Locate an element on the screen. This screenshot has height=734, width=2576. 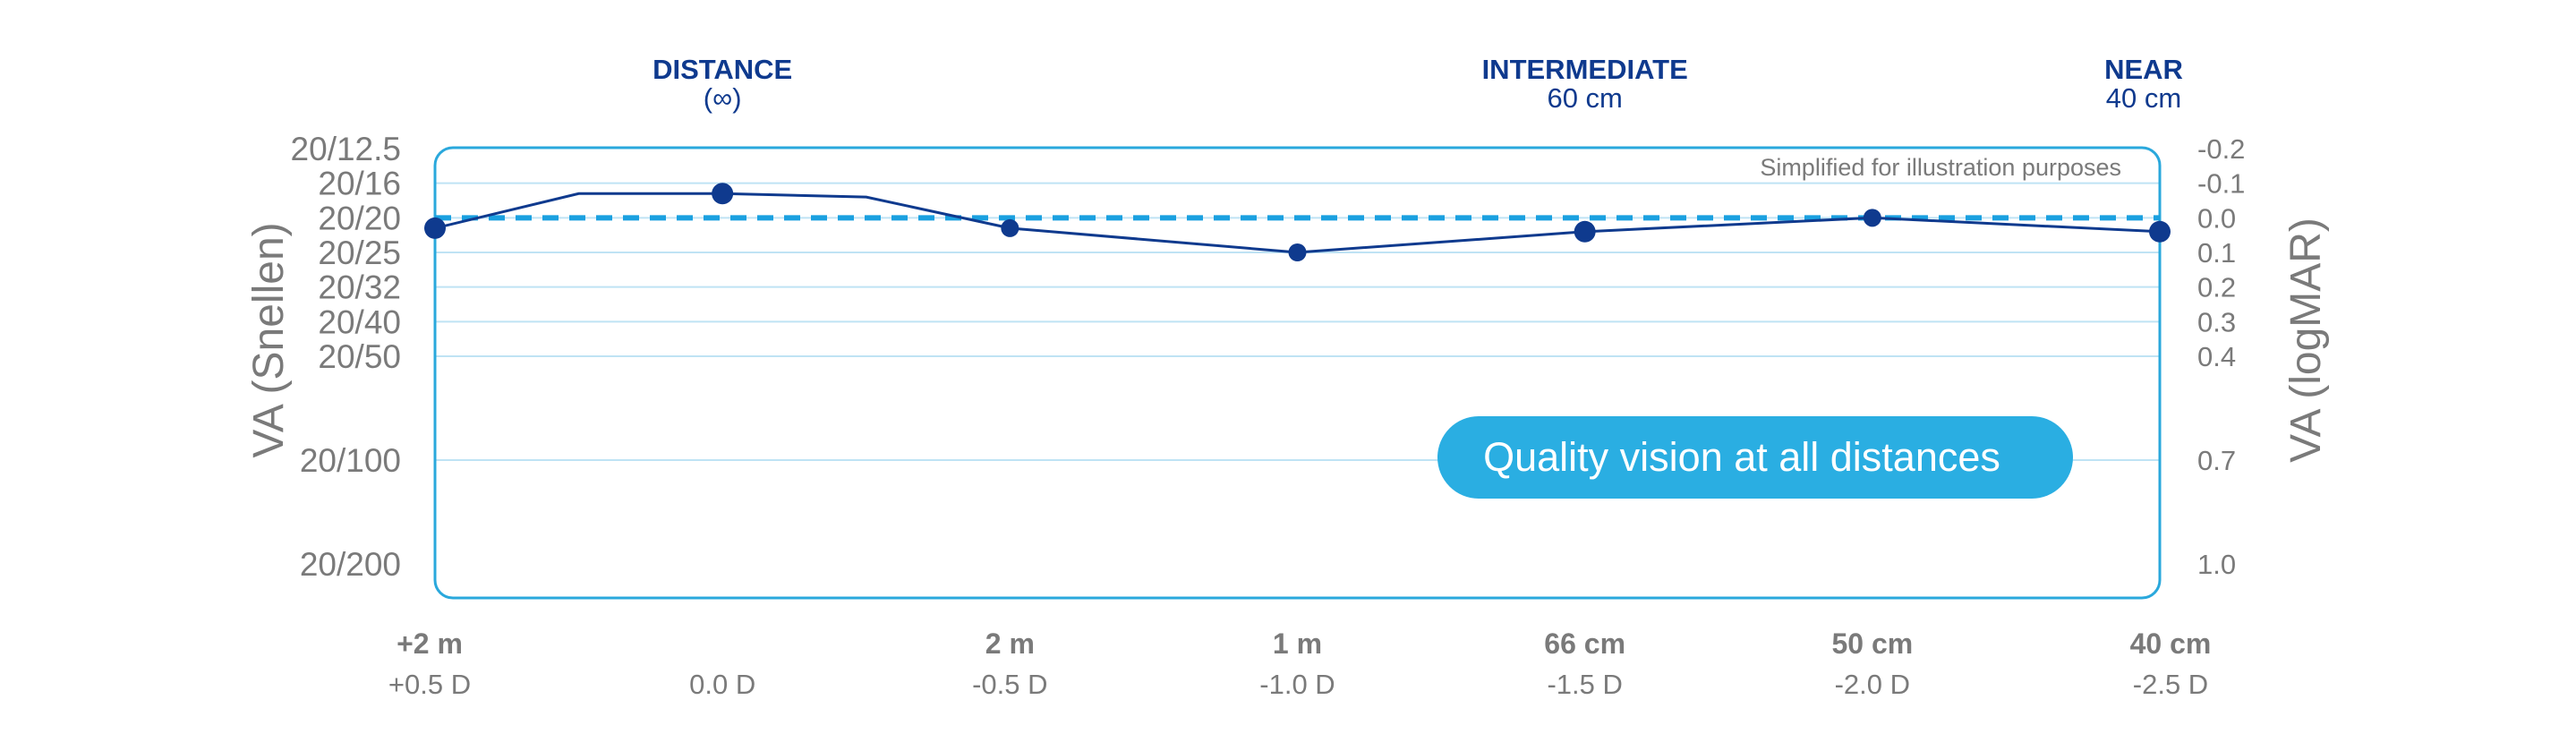
y-right-tick-label: 0.3 is located at coordinates (2216, 321).